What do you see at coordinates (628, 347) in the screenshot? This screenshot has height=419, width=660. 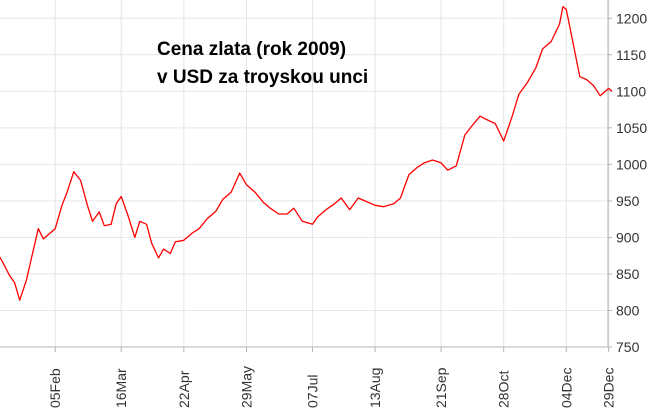 I see `y-tick-label: 750` at bounding box center [628, 347].